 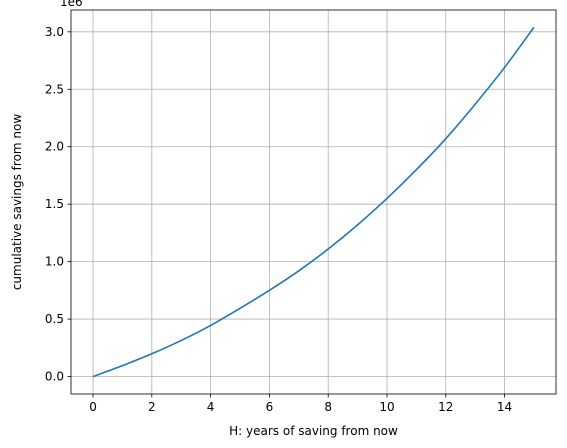 I want to click on x-axis-ticks: 0 2 4 6 8 10 12 14, so click(x=300, y=404).